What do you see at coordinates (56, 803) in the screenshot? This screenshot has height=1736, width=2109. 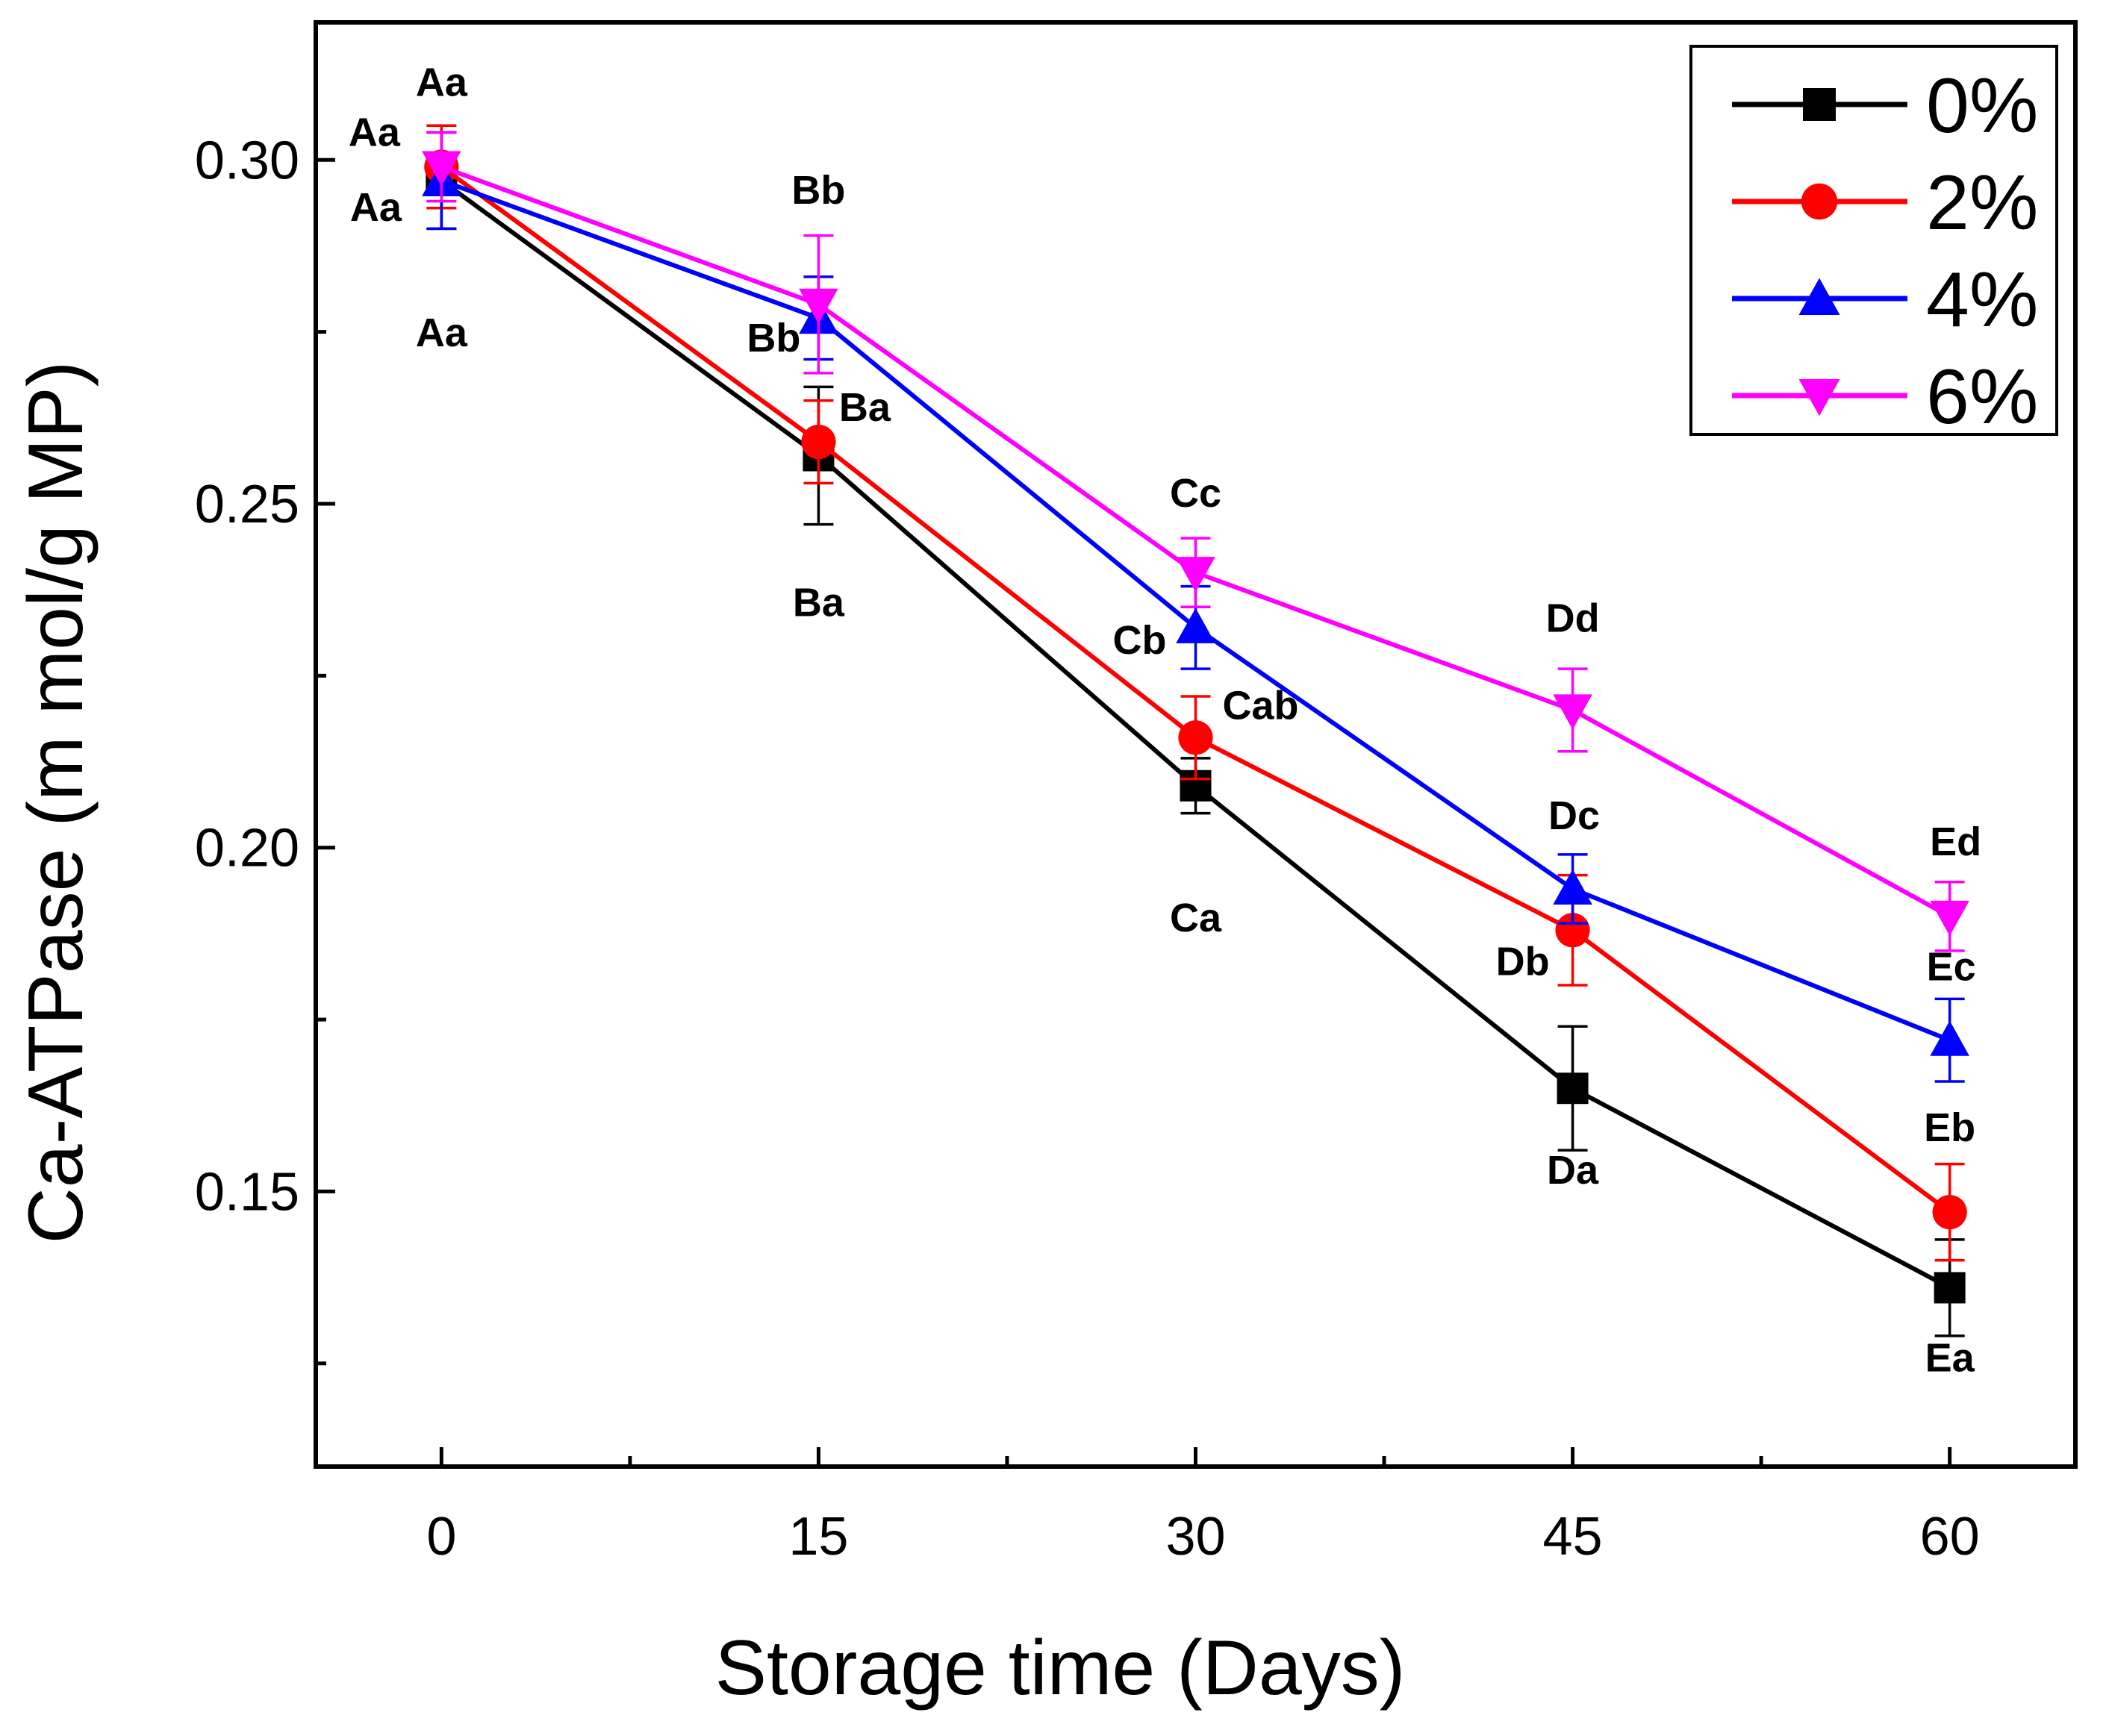 I see `y-axis-title: Ca-ATPase (m mol/g MP)` at bounding box center [56, 803].